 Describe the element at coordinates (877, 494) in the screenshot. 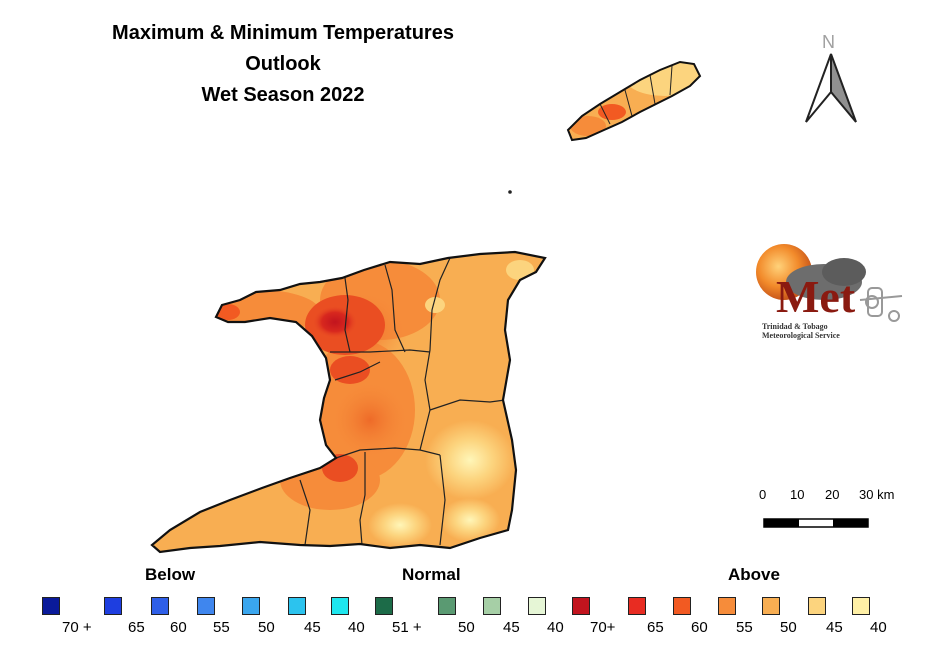

I see `scale-tick-label: 30 km` at that location.